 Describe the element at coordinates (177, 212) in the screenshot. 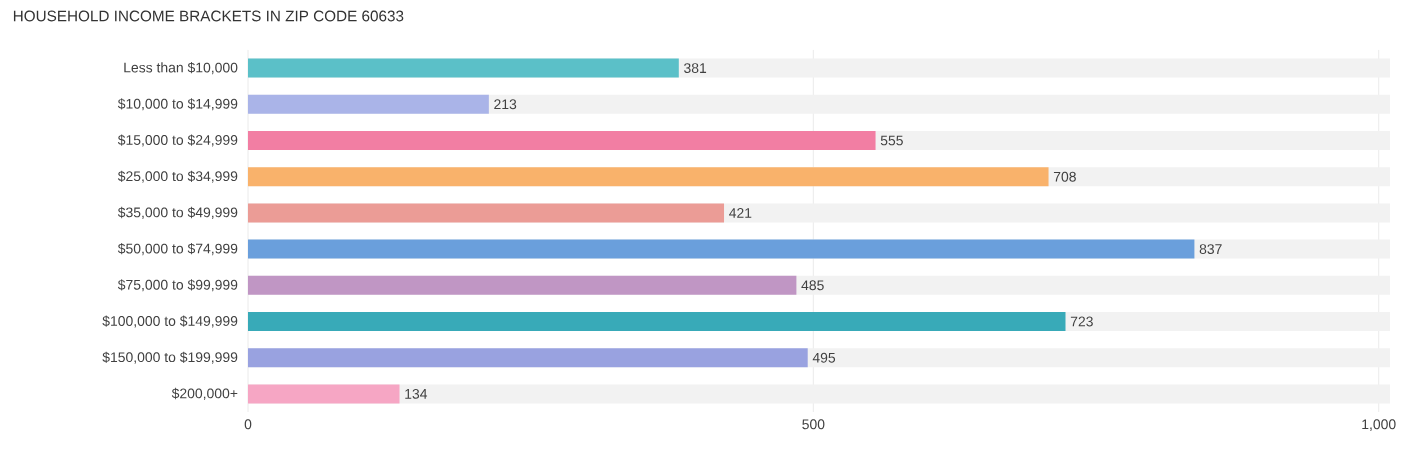

I see `y-tick-label: $35,000 to $49,999` at that location.